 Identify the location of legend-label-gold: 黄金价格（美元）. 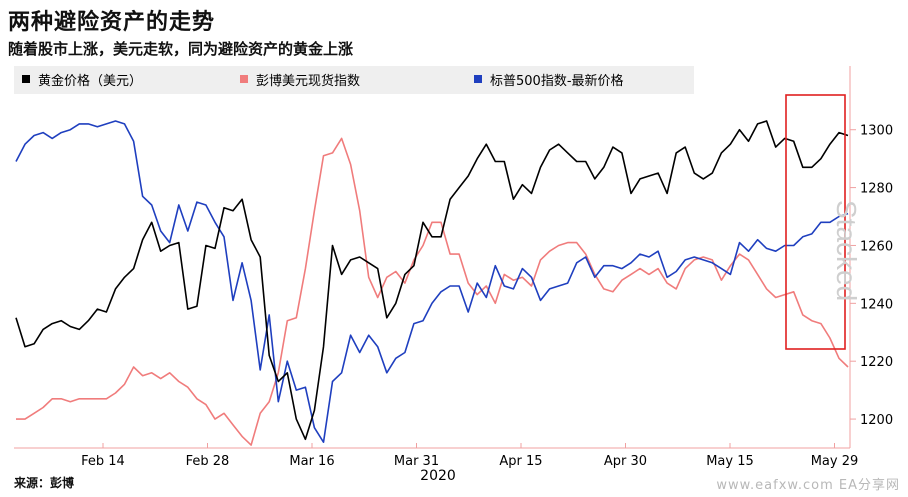
(90, 81).